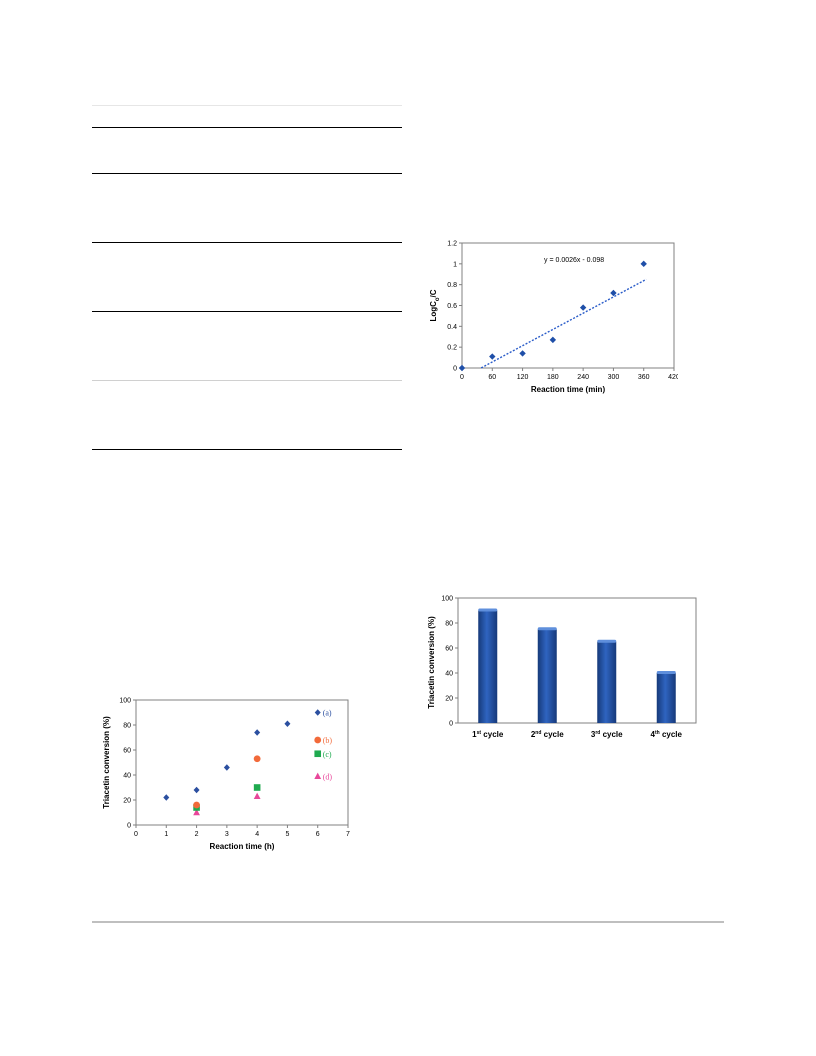 The width and height of the screenshot is (816, 1056). What do you see at coordinates (327, 754) in the screenshot?
I see `series-label: (c)` at bounding box center [327, 754].